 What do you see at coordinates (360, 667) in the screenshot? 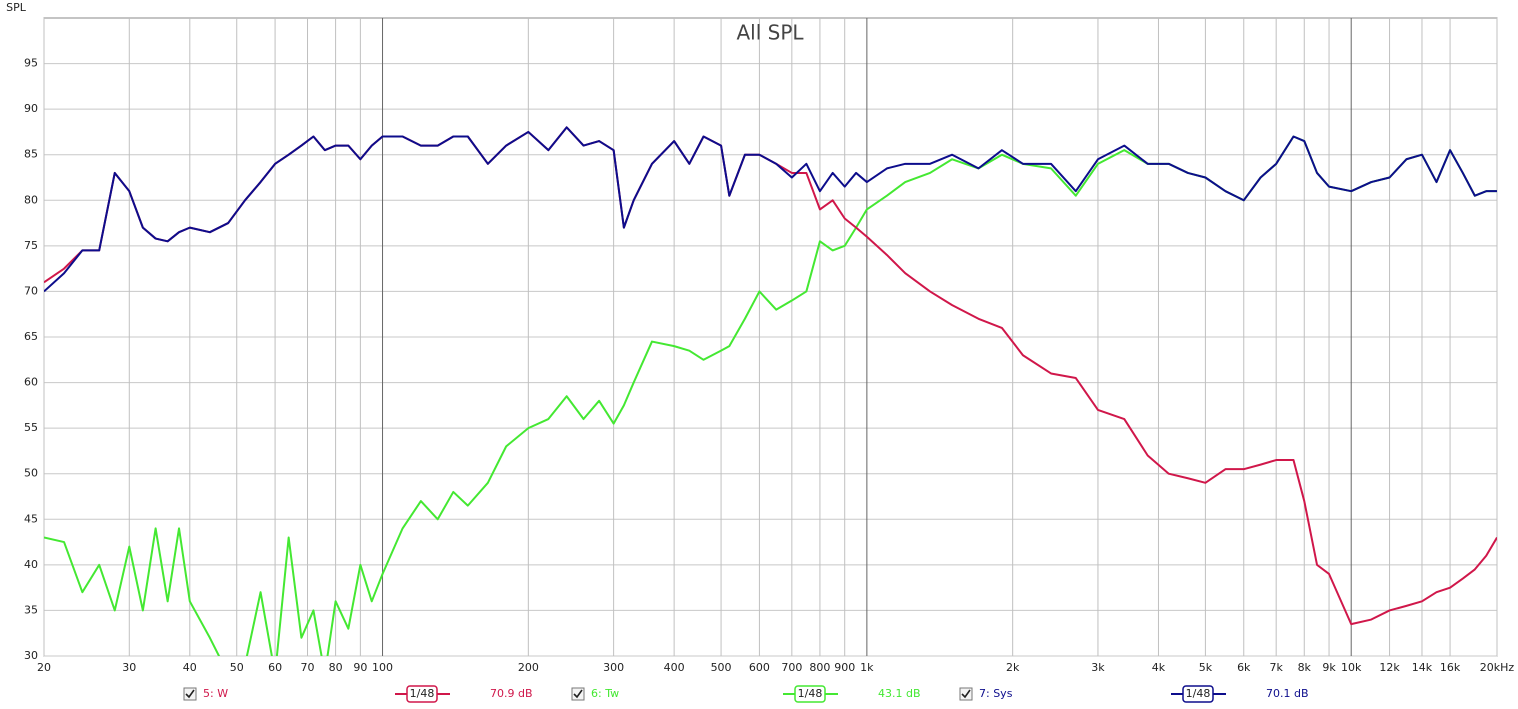
I see `x-tick-label: 90` at bounding box center [360, 667].